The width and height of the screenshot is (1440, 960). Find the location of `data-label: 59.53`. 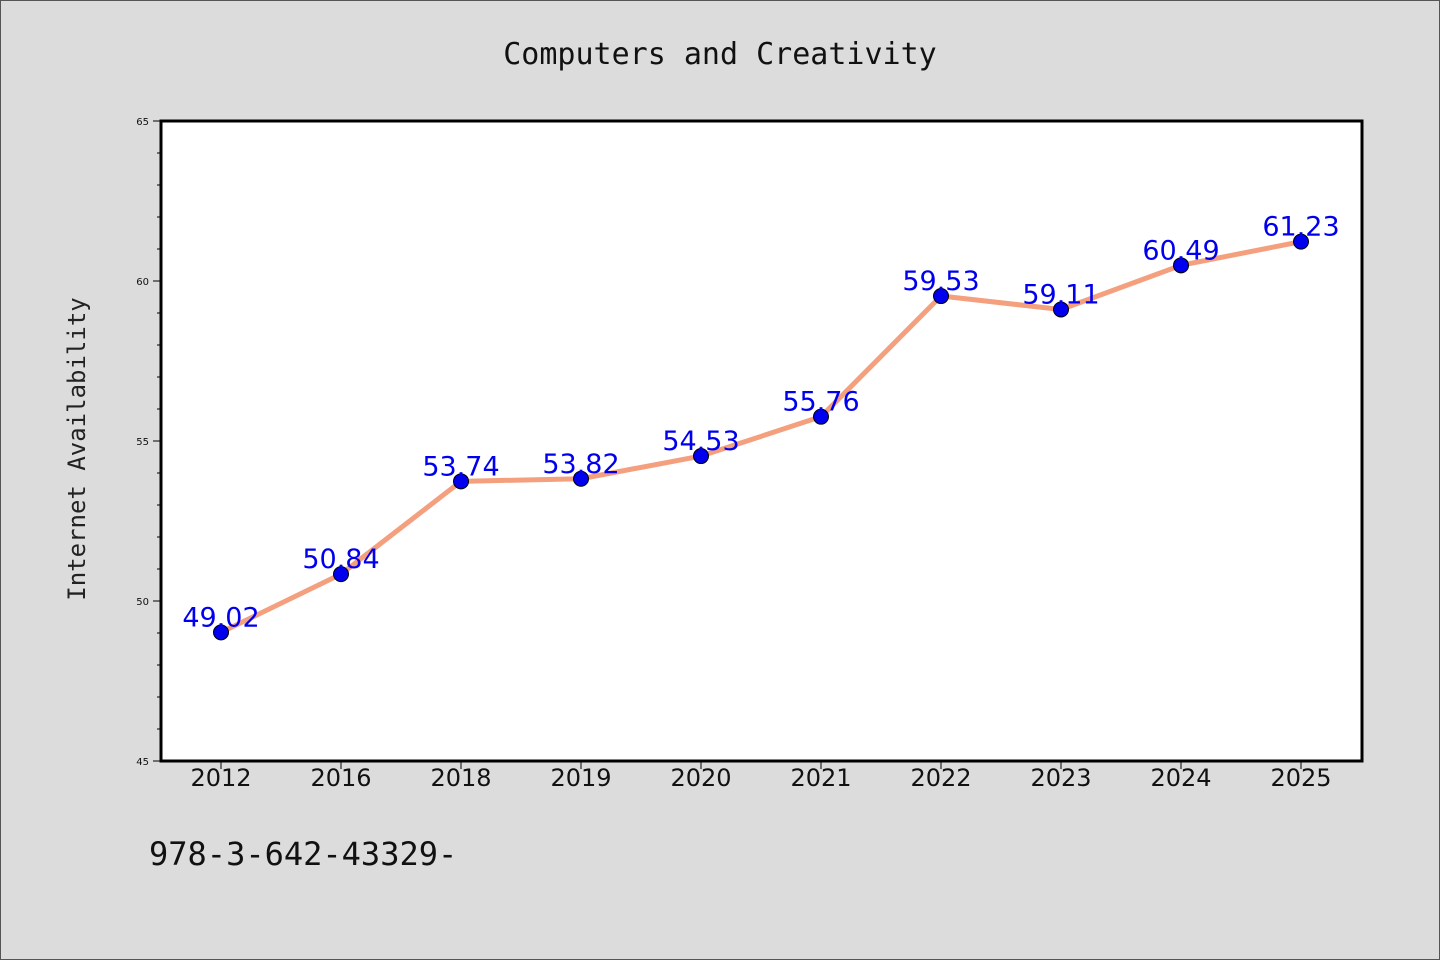

data-label: 59.53 is located at coordinates (940, 281).